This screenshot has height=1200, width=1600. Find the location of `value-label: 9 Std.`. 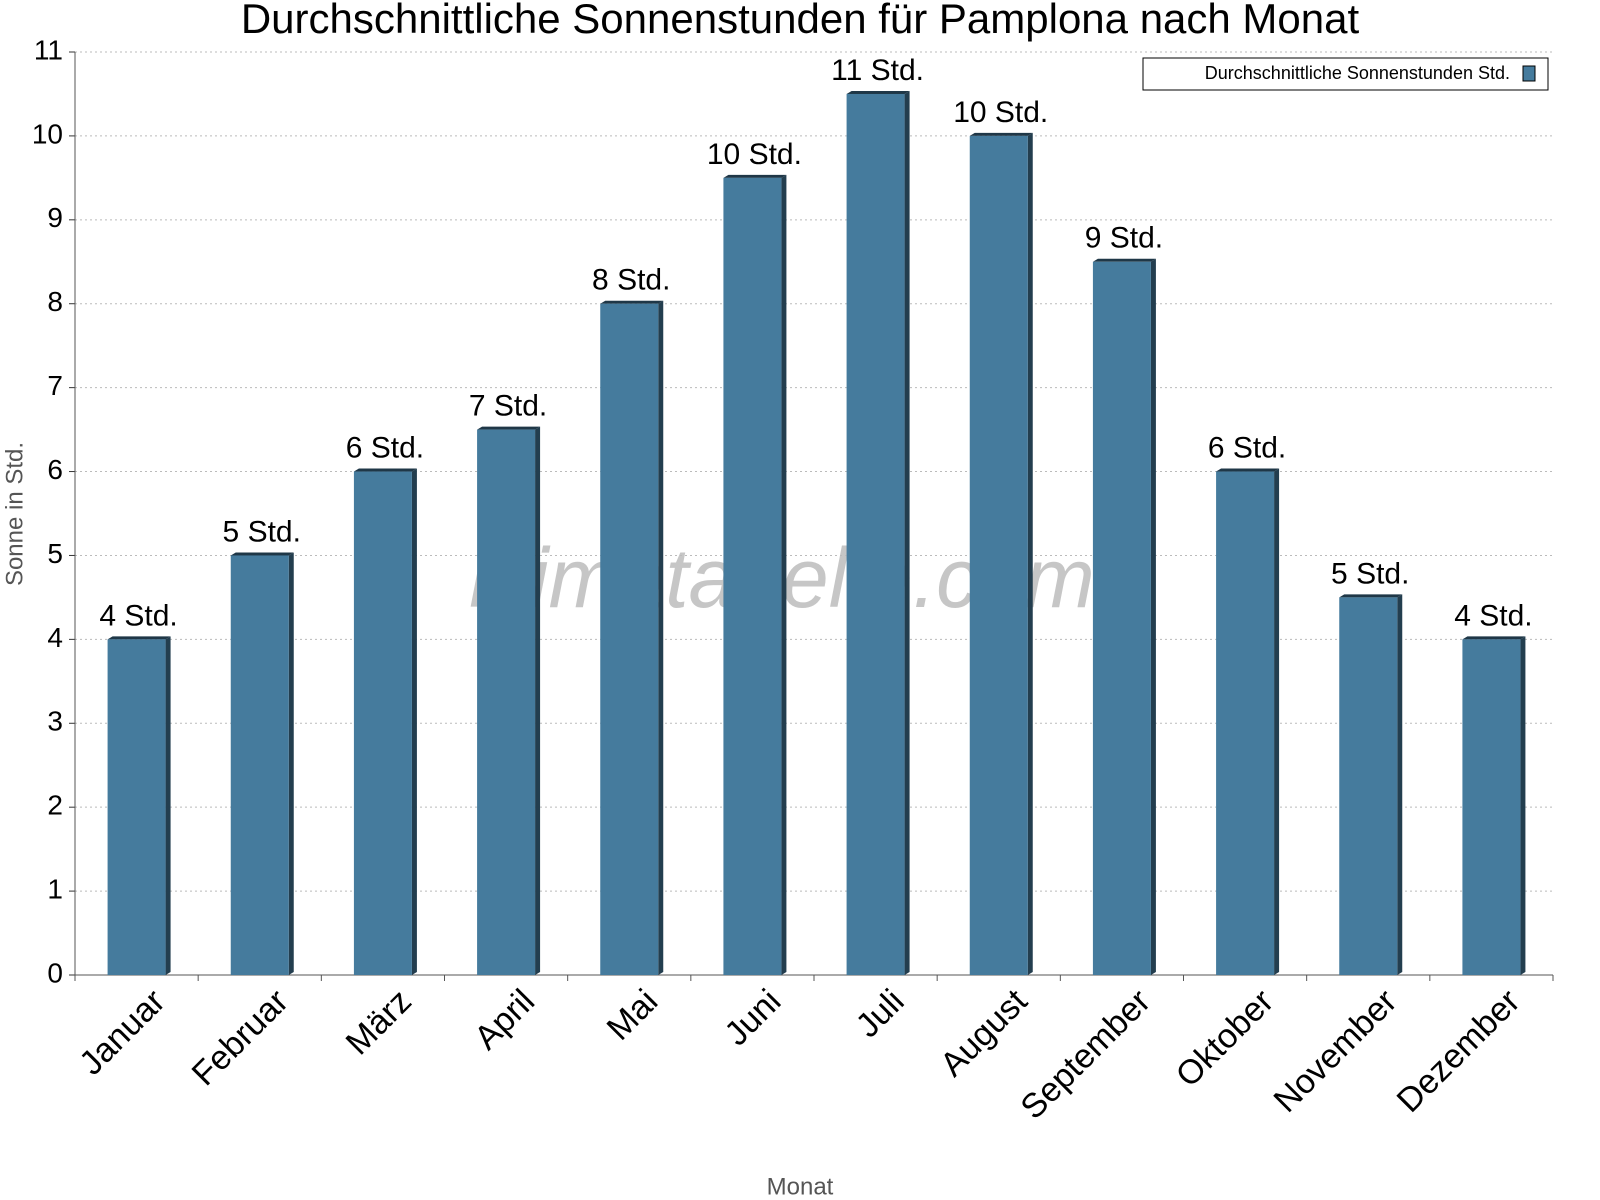

value-label: 9 Std. is located at coordinates (1124, 238).